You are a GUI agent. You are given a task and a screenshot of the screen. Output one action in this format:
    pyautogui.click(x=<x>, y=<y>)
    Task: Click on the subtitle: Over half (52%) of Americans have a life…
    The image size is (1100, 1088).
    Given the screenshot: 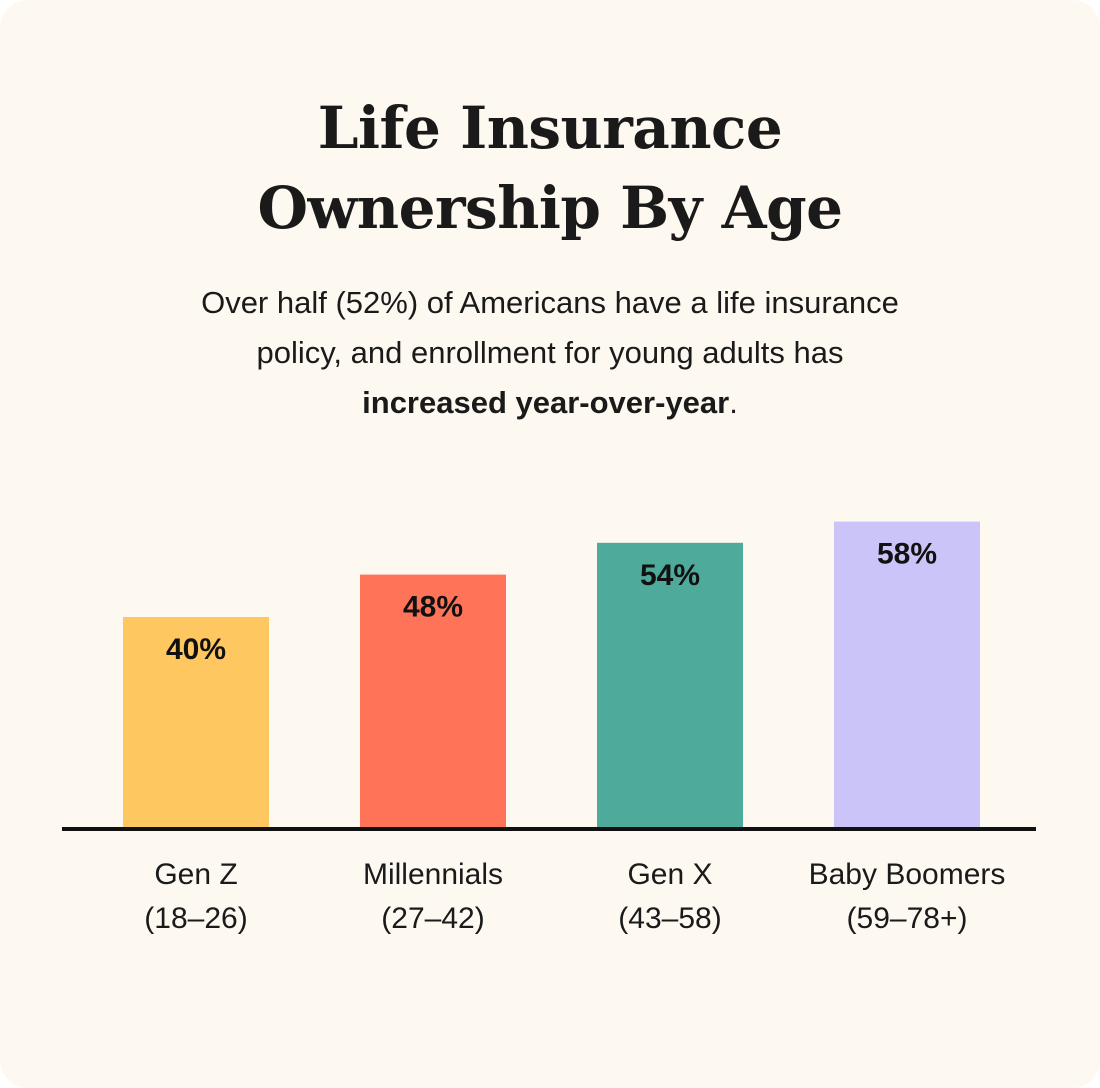 What is the action you would take?
    pyautogui.click(x=550, y=353)
    